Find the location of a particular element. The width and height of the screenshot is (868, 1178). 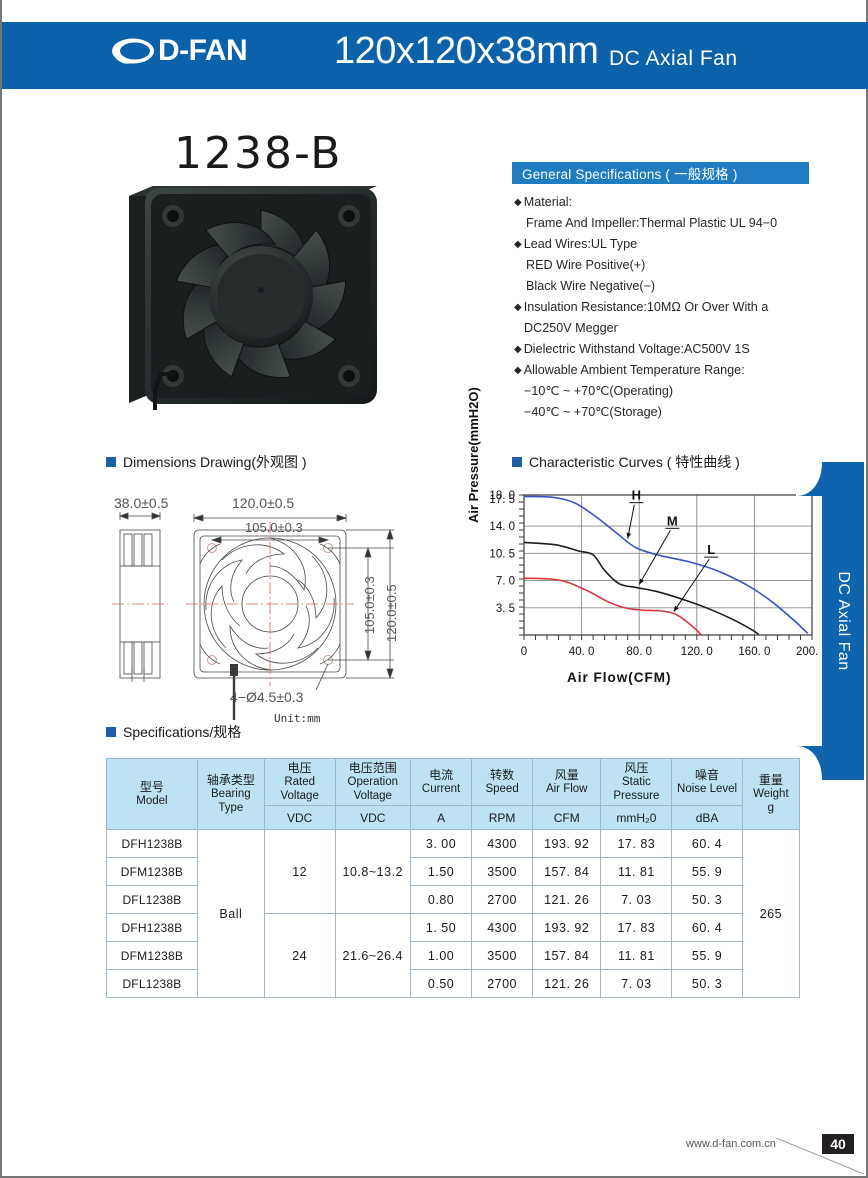

header-fan-type: DC Axial Fan is located at coordinates (673, 58).